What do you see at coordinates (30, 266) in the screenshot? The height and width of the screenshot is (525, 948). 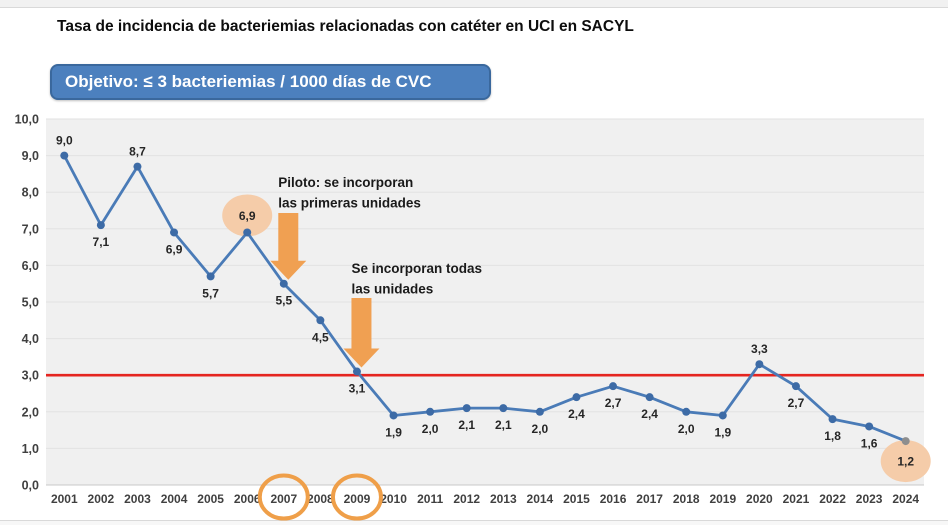 I see `y-axis-tick-label: 6,0` at bounding box center [30, 266].